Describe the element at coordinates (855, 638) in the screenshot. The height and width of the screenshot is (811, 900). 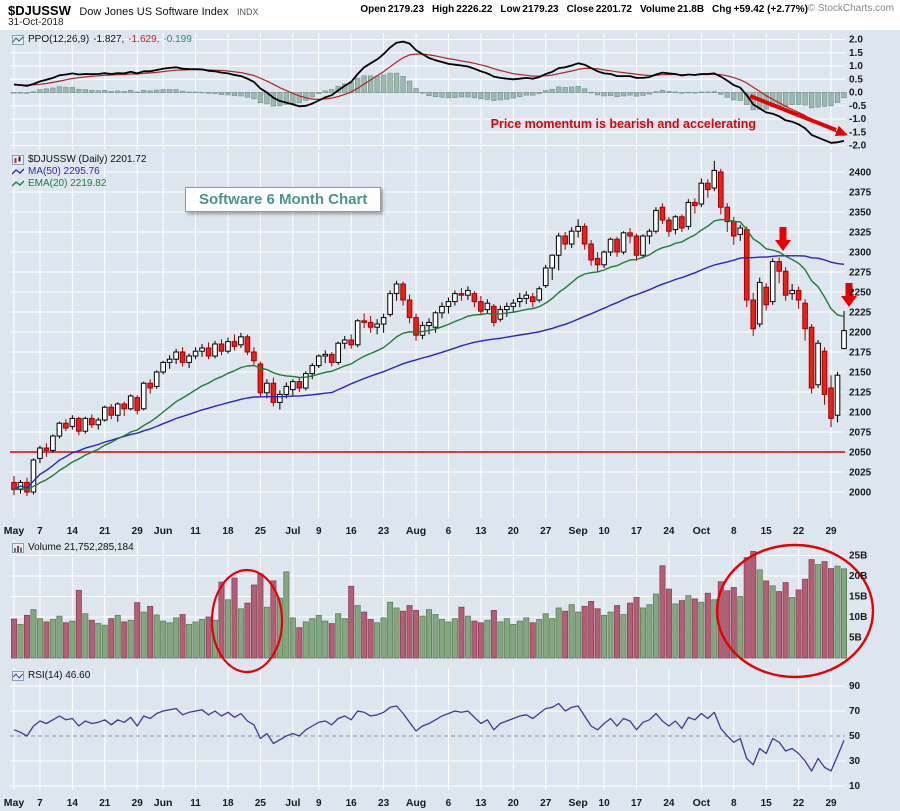
I see `svg-text: 5B` at that location.